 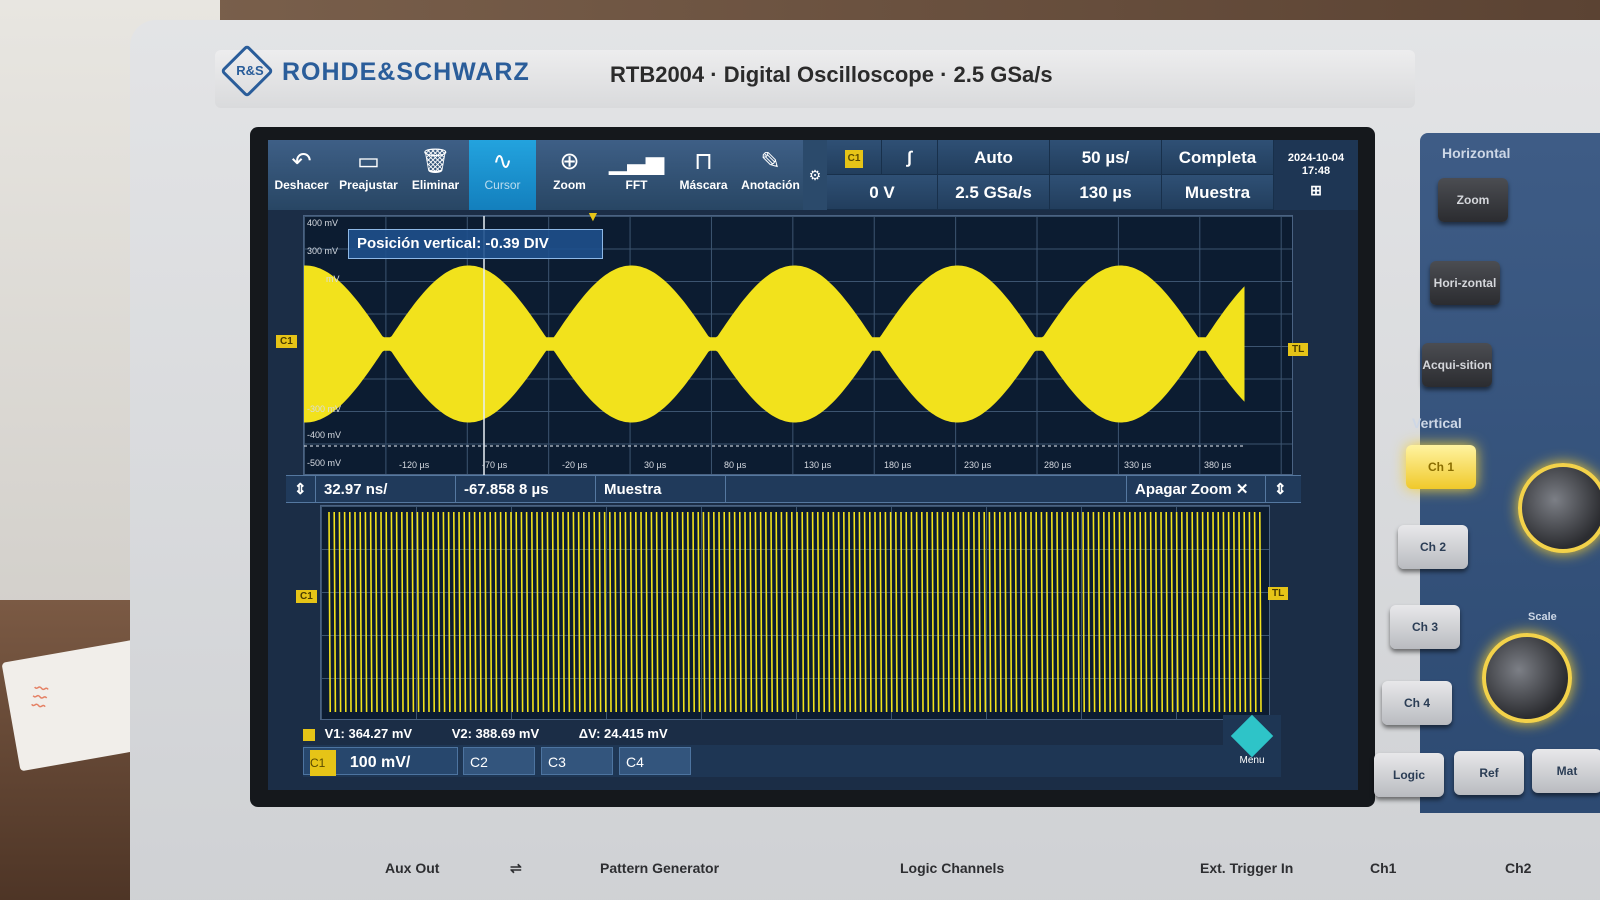 I want to click on ext-trigger-label: Ext. Trigger In, so click(x=1247, y=868).